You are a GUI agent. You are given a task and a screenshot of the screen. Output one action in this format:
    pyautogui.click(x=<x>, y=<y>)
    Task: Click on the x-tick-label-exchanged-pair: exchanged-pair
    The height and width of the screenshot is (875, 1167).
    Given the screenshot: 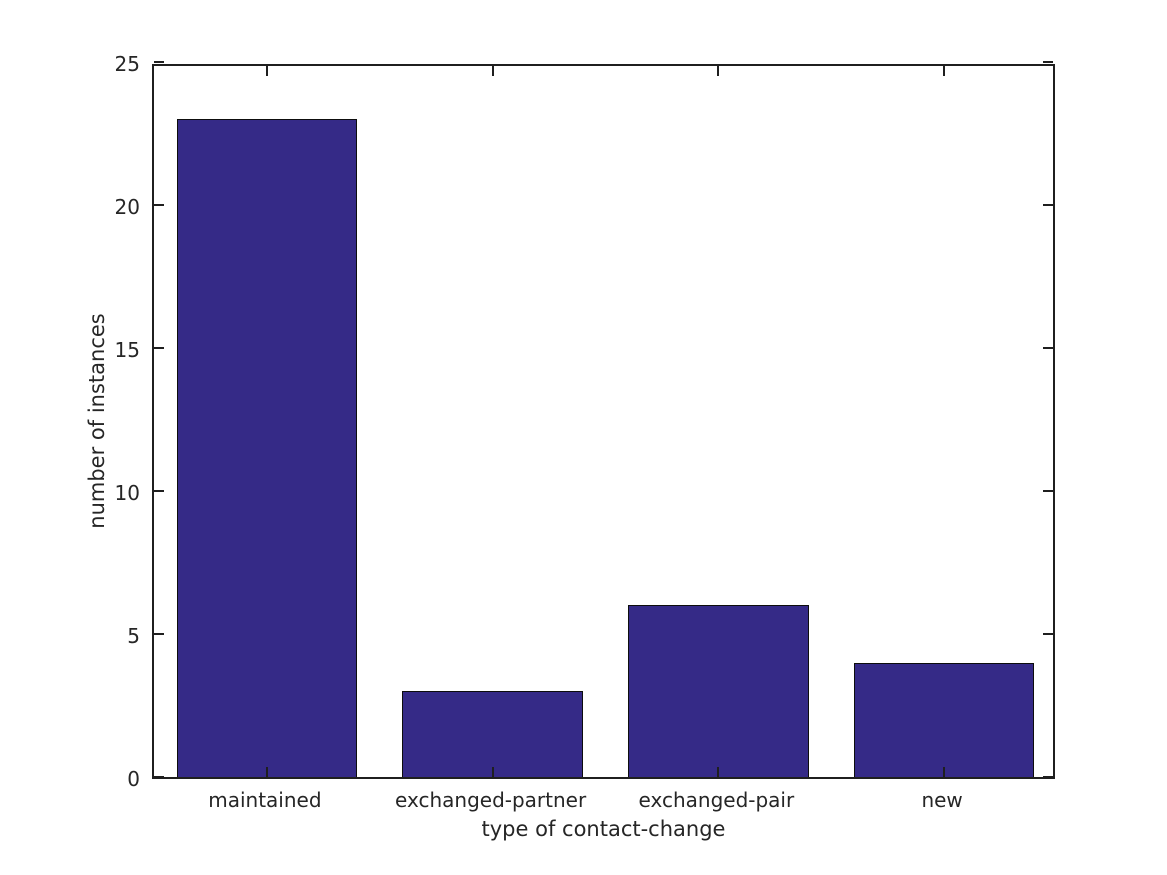 What is the action you would take?
    pyautogui.click(x=716, y=800)
    